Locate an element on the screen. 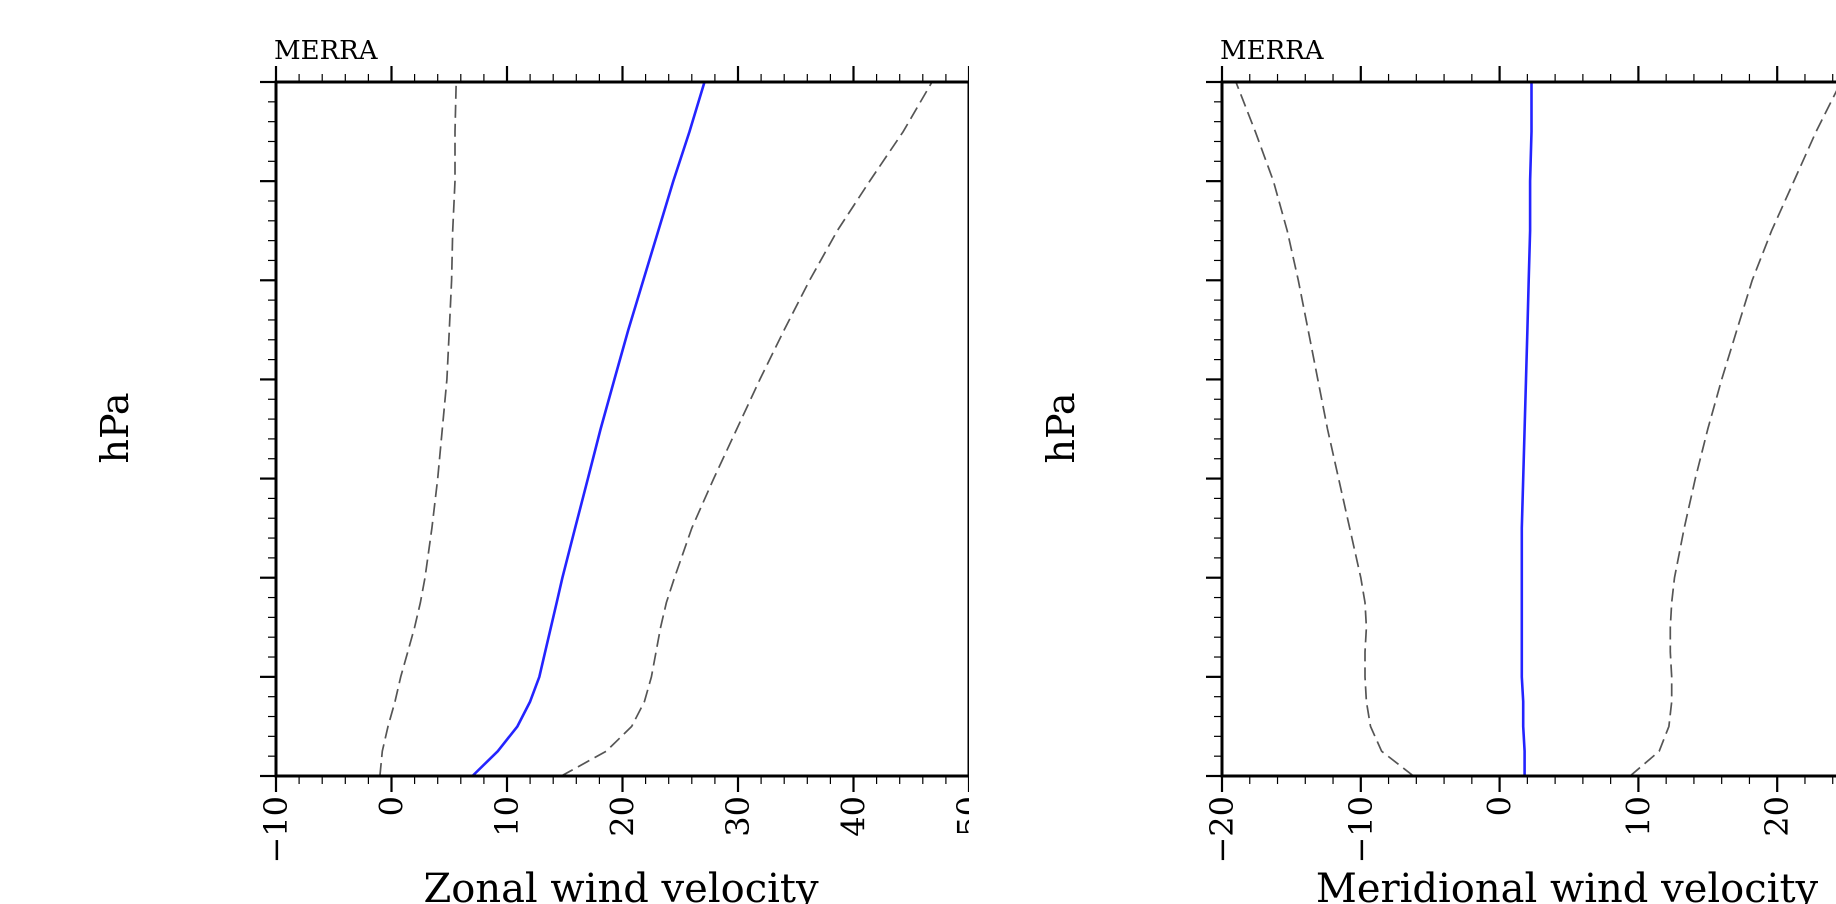 This screenshot has width=1836, height=904. x-axis-label: Meridional wind velocity is located at coordinates (1567, 885).